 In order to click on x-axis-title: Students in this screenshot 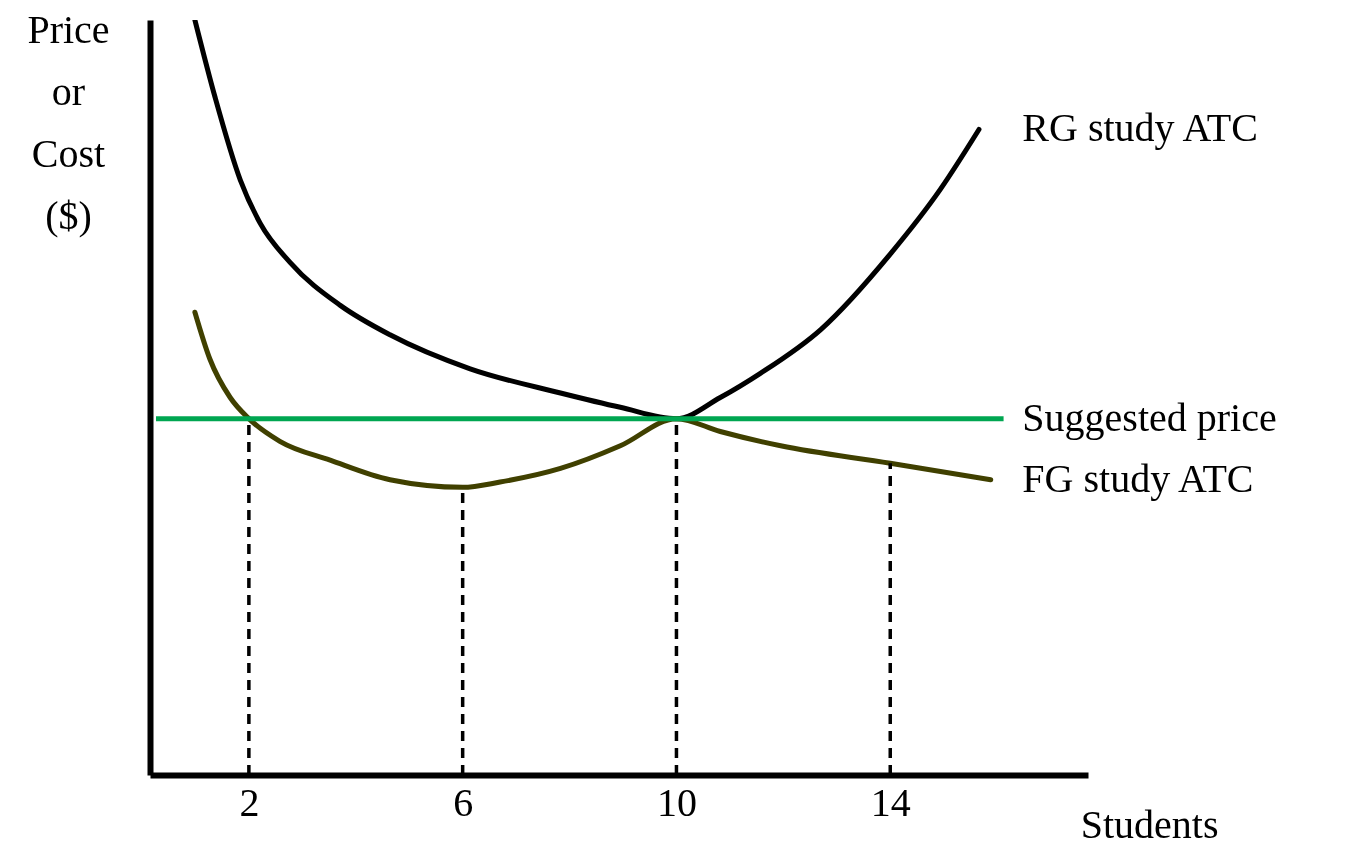, I will do `click(1149, 824)`.